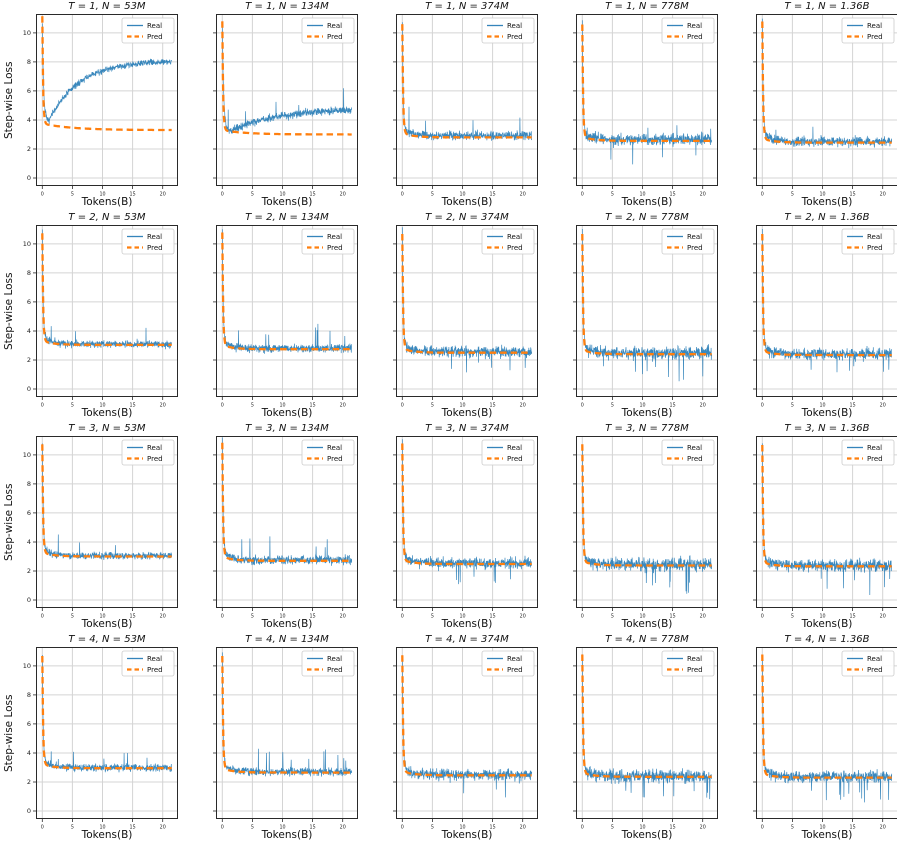 Image resolution: width=897 pixels, height=844 pixels. Describe the element at coordinates (467, 639) in the screenshot. I see `subplot-title: T = 4, N = 374M` at that location.